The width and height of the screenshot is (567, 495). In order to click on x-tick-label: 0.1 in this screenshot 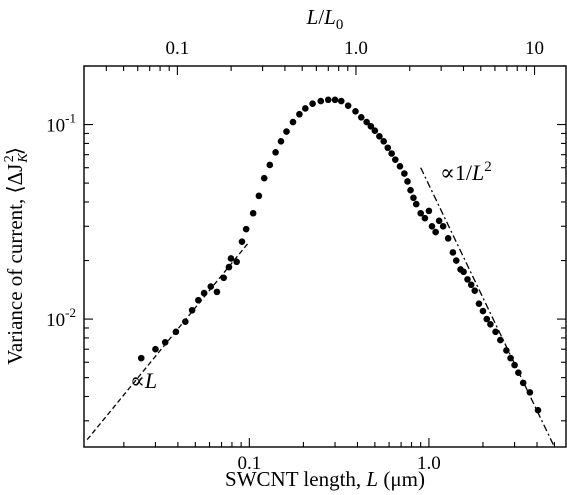, I will do `click(249, 463)`.